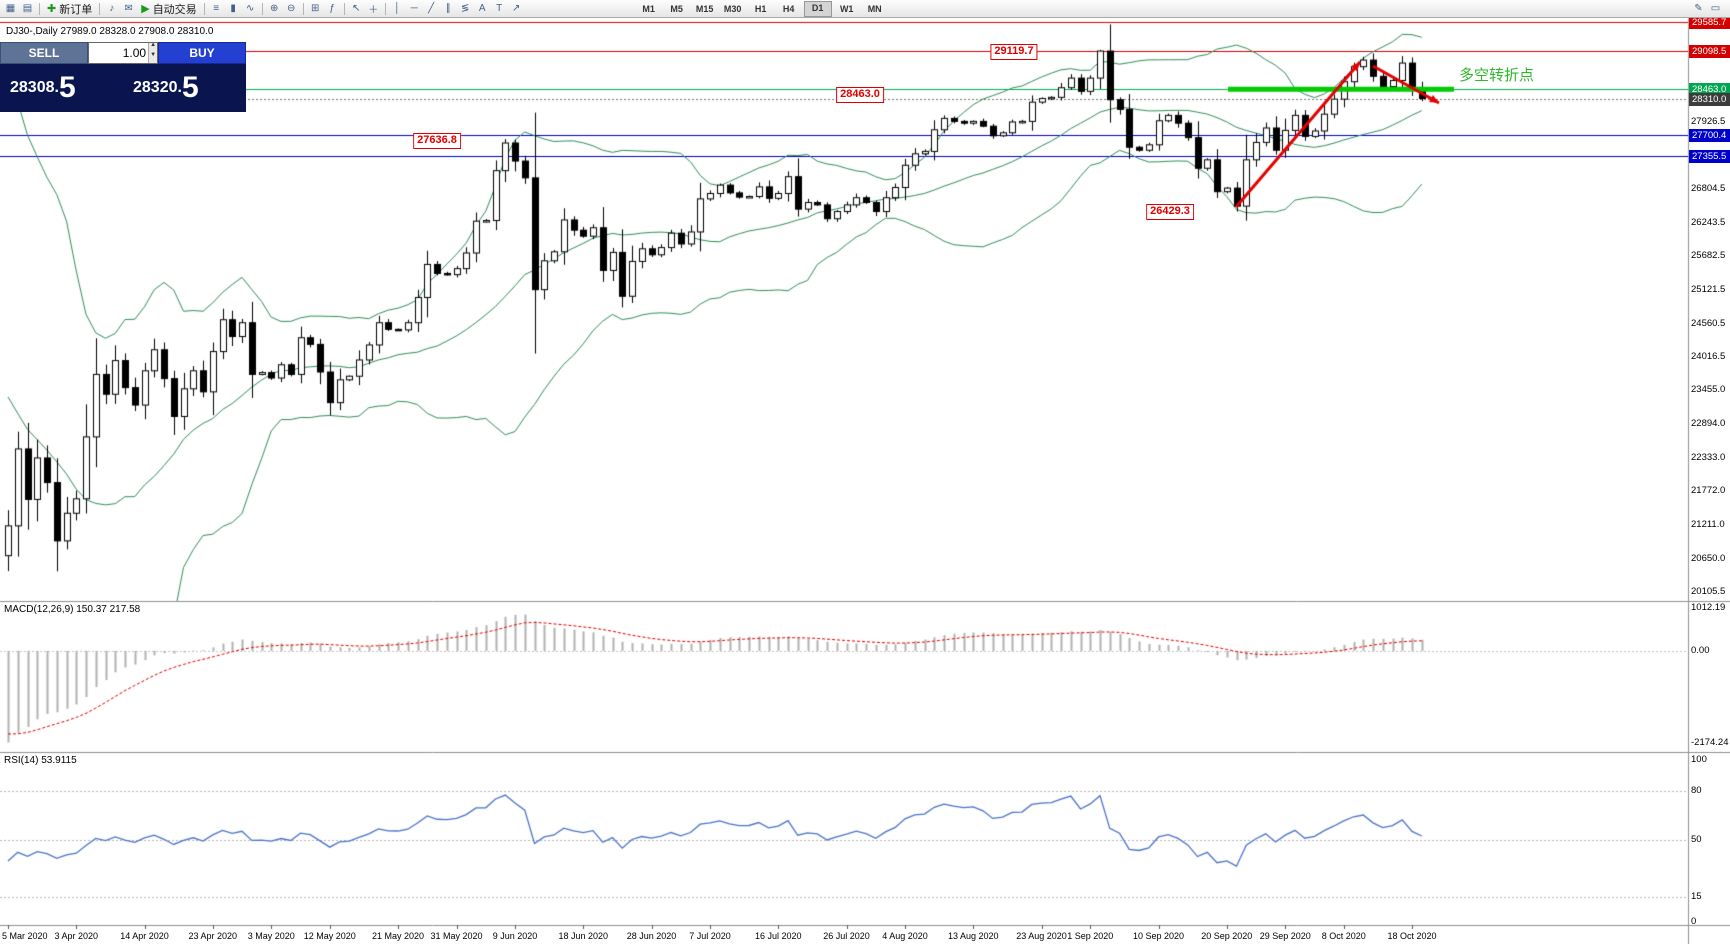  Describe the element at coordinates (152, 57) in the screenshot. I see `volume-down-button: ▼` at that location.